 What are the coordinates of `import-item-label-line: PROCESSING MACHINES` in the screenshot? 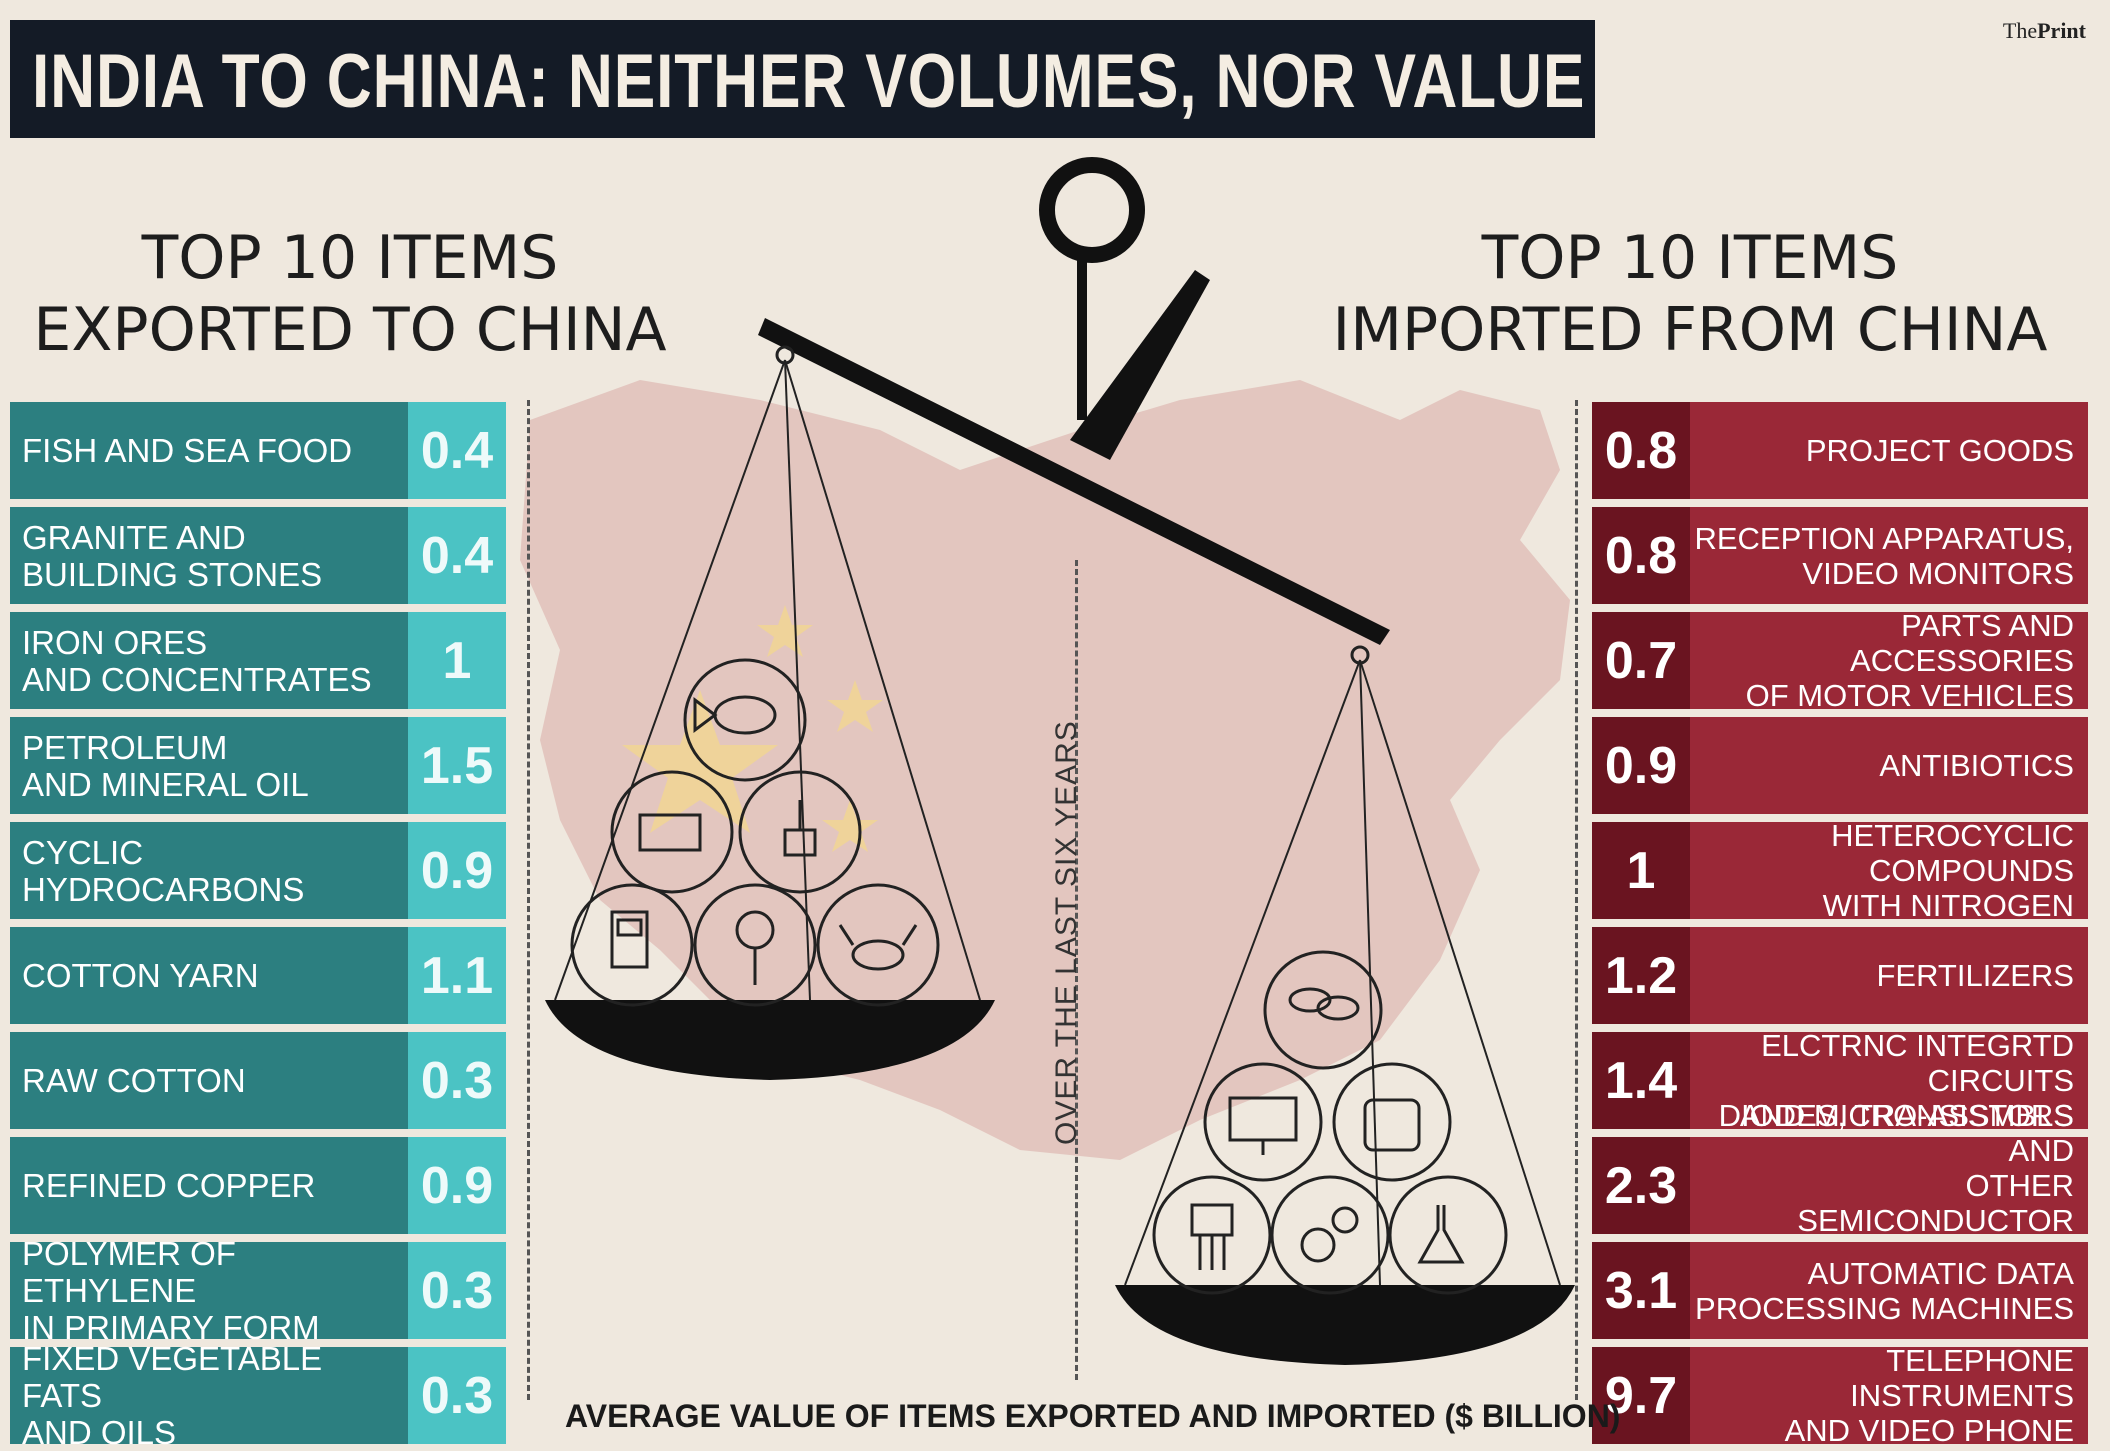 It's located at (1884, 1308).